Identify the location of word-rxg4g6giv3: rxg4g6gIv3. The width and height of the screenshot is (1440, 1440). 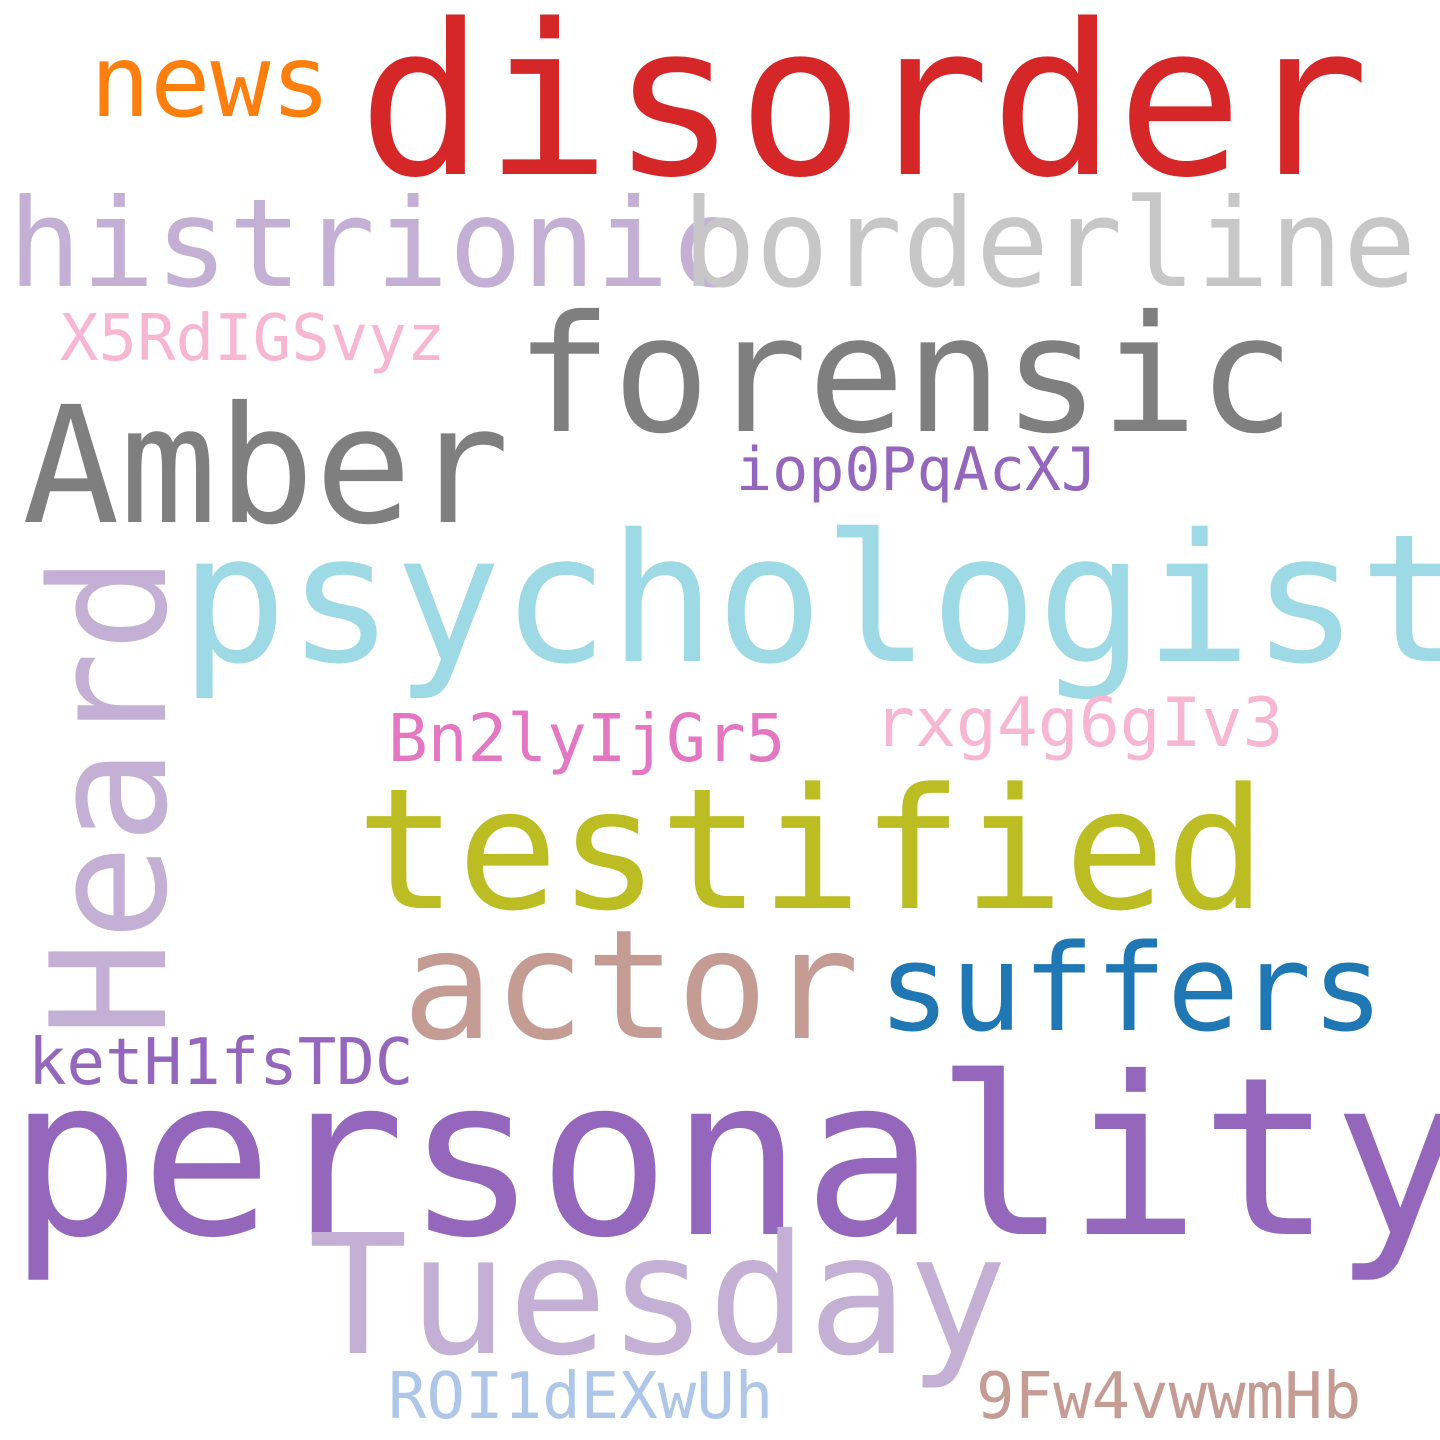
(1079, 723).